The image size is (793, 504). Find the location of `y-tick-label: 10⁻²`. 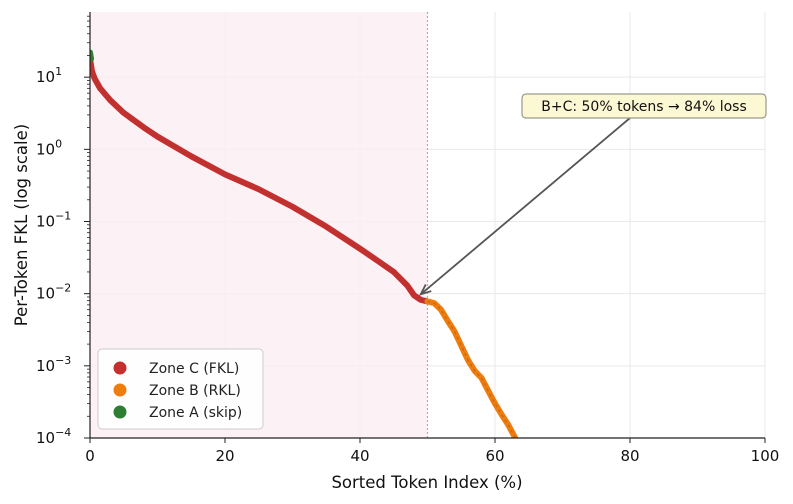

y-tick-label: 10⁻² is located at coordinates (53, 292).